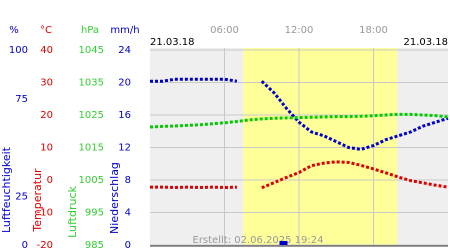 This screenshot has width=450, height=250. I want to click on axis-unit: %, so click(14, 30).